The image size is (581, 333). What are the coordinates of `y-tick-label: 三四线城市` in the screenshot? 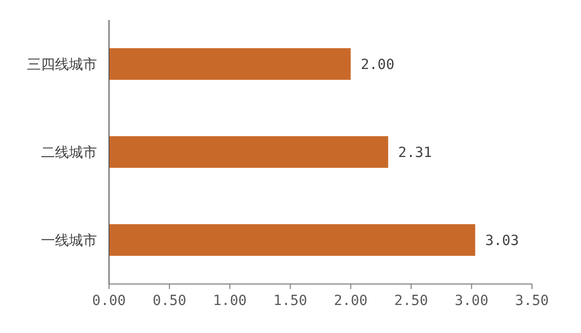 It's located at (62, 65).